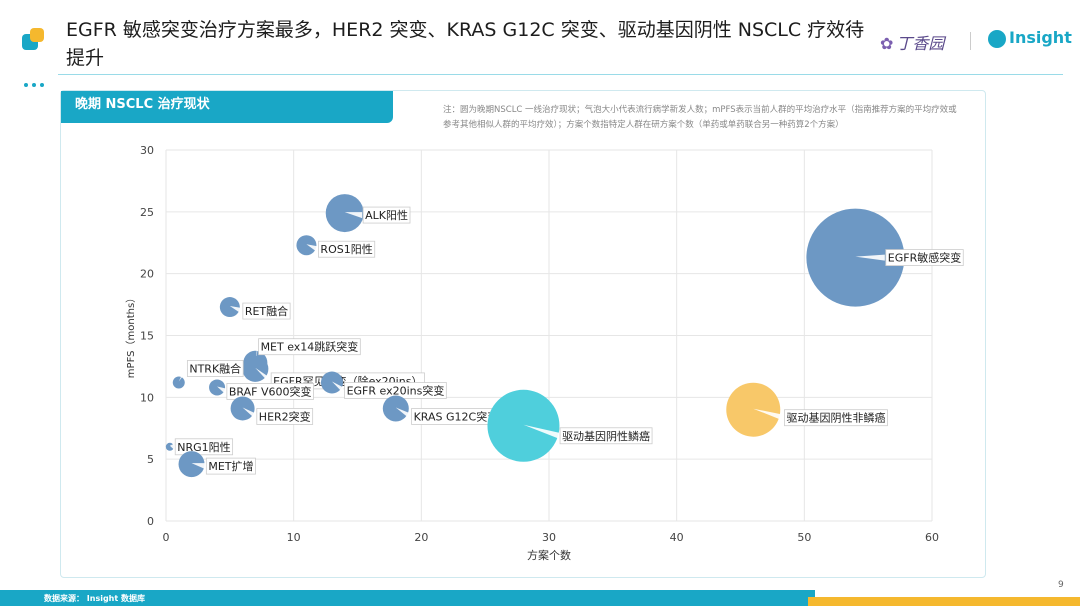 This screenshot has height=606, width=1080. I want to click on bubble-label: 驱动基因阴性非鳞癌, so click(835, 418).